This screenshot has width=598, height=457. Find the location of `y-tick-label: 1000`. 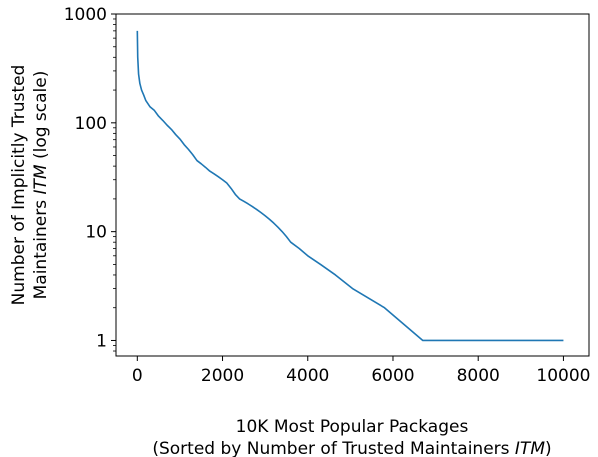

y-tick-label: 1000 is located at coordinates (85, 15).